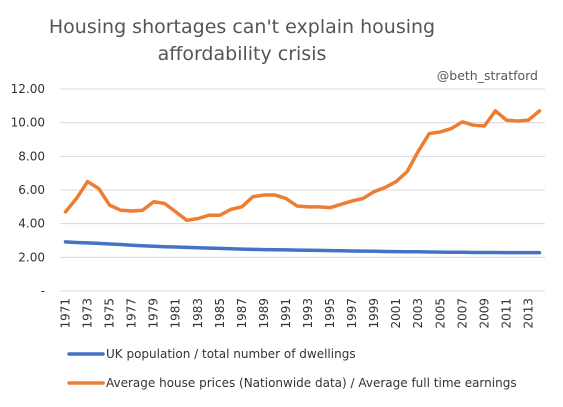 The width and height of the screenshot is (563, 407). Describe the element at coordinates (31, 224) in the screenshot. I see `y-tick-label: 4.00` at that location.